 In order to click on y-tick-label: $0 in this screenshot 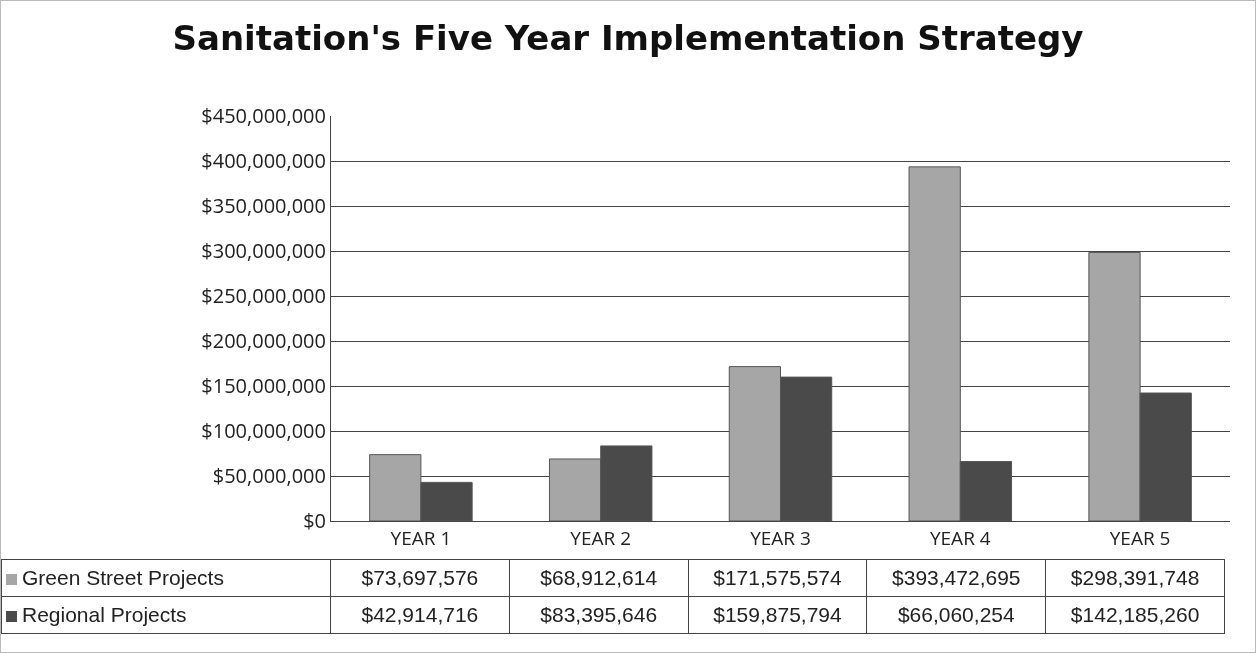, I will do `click(314, 520)`.